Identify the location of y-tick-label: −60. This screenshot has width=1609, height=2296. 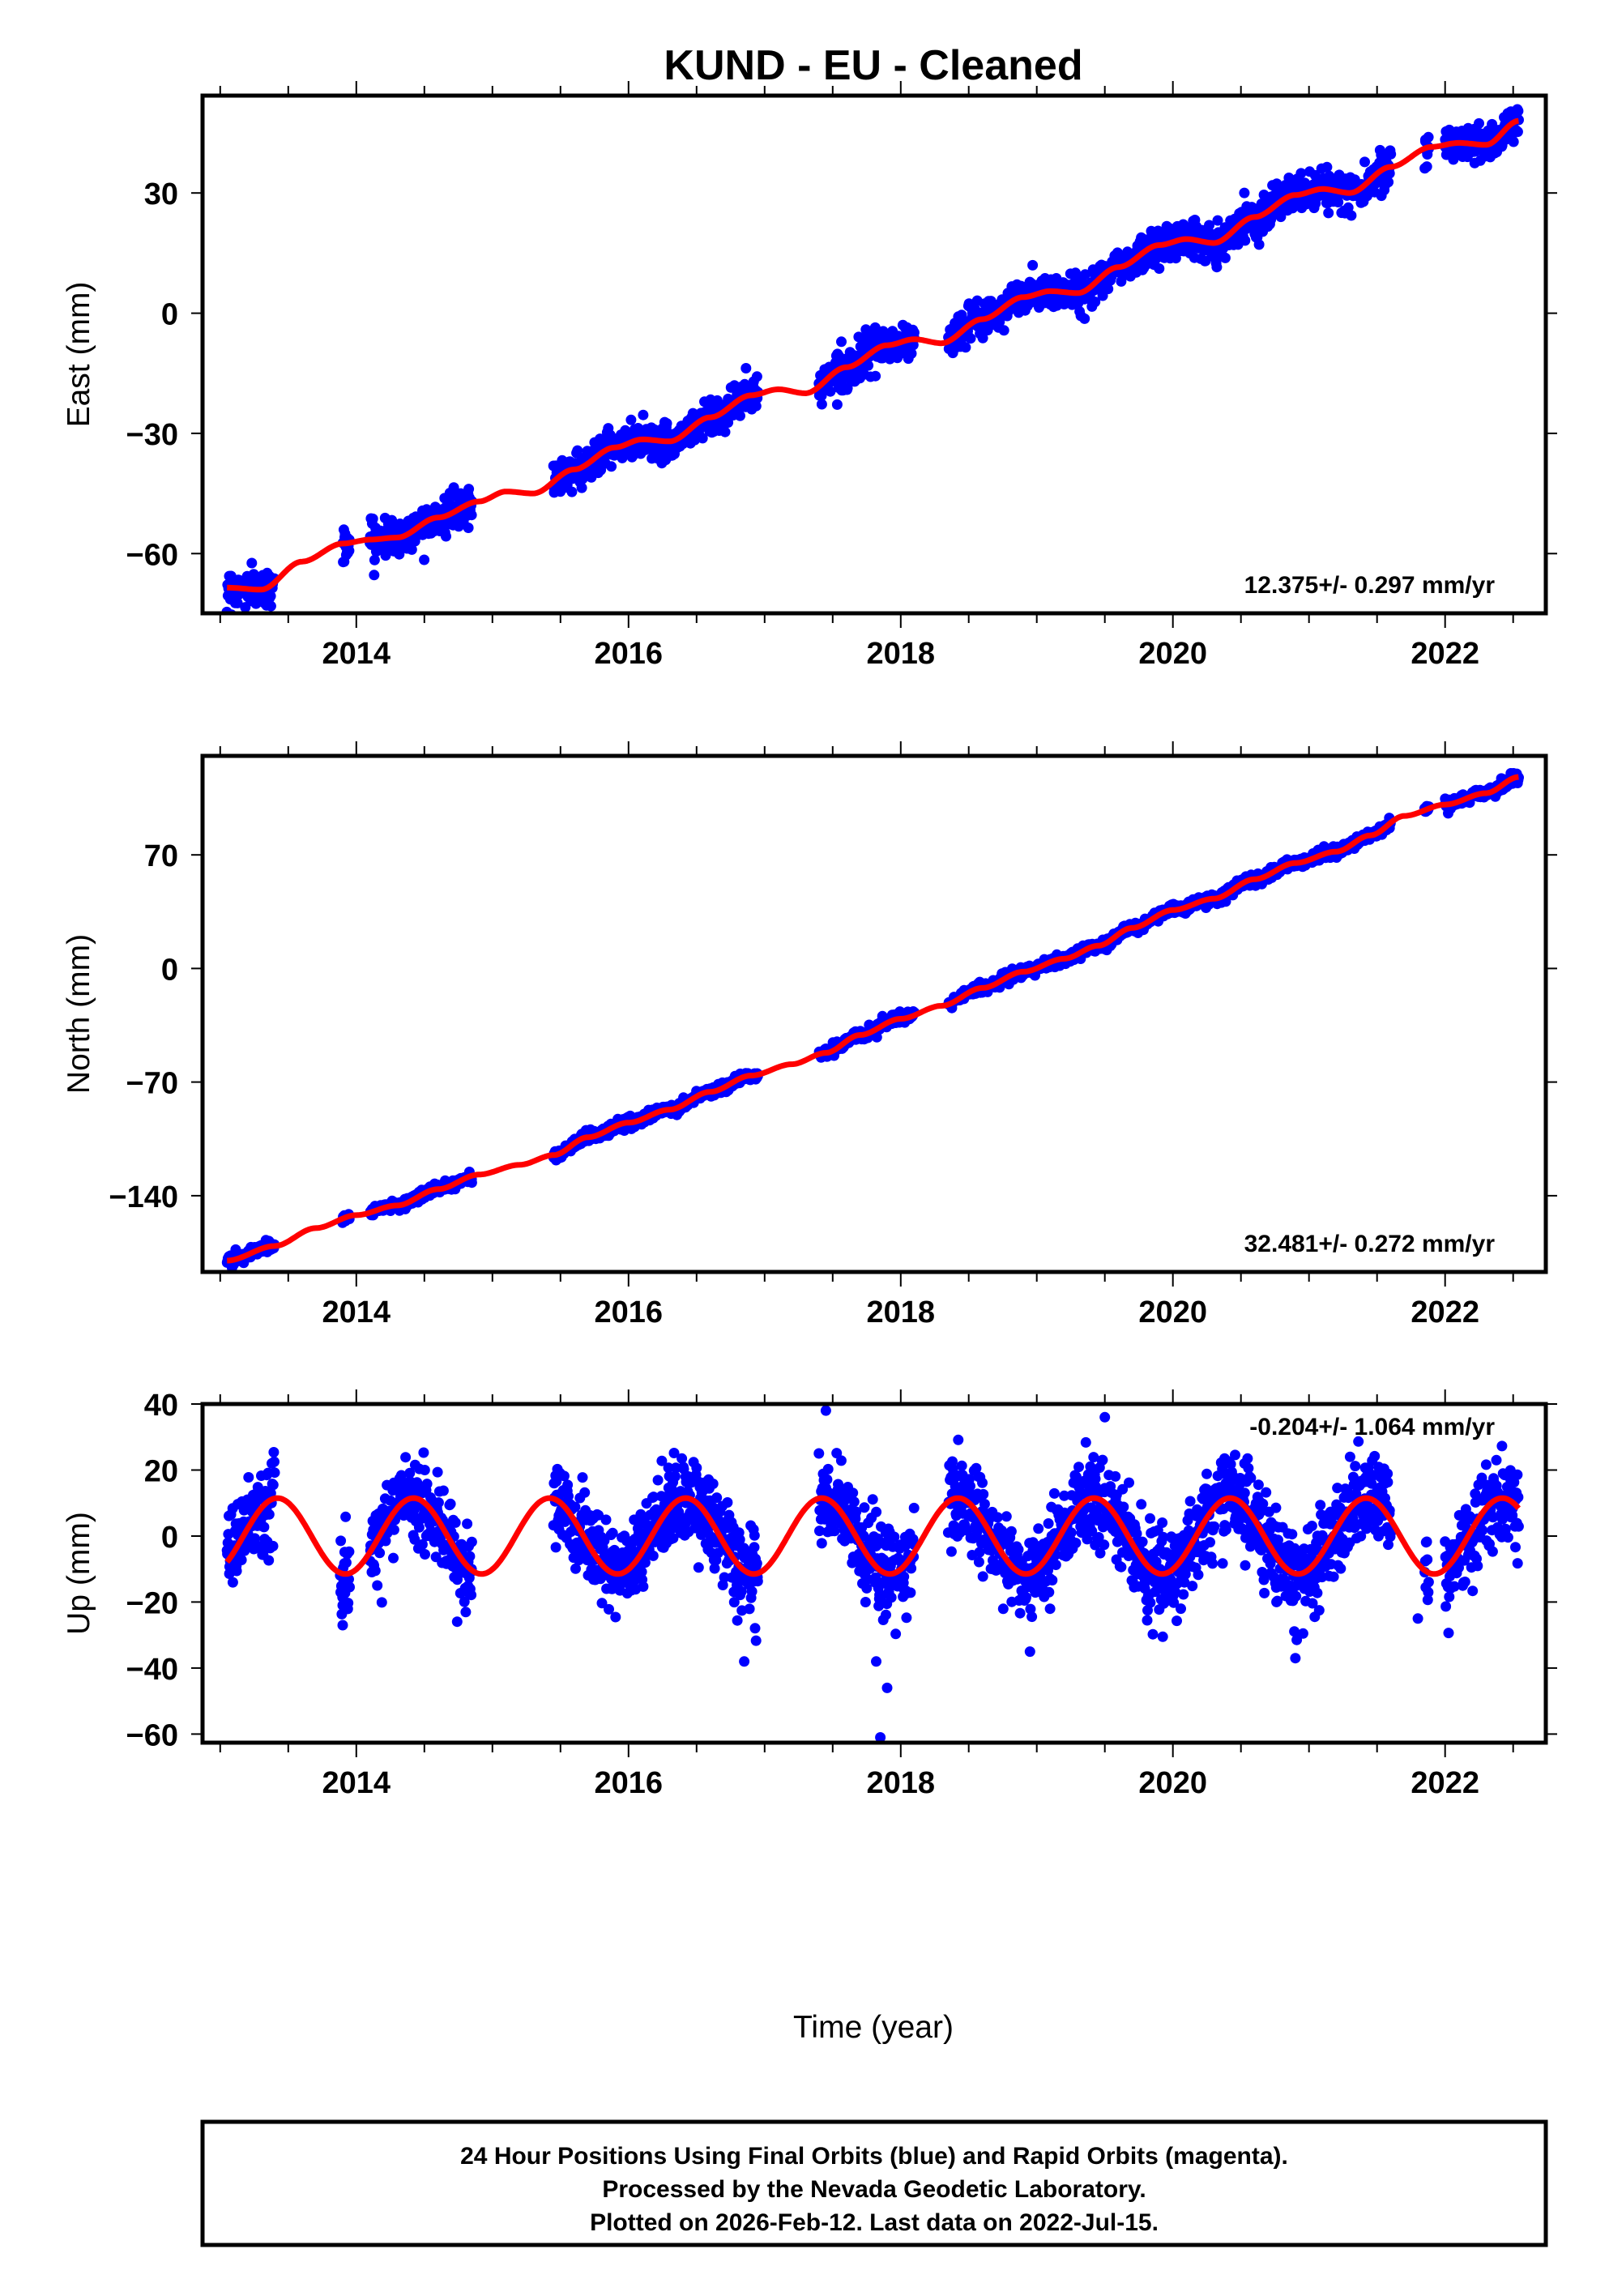
(152, 555).